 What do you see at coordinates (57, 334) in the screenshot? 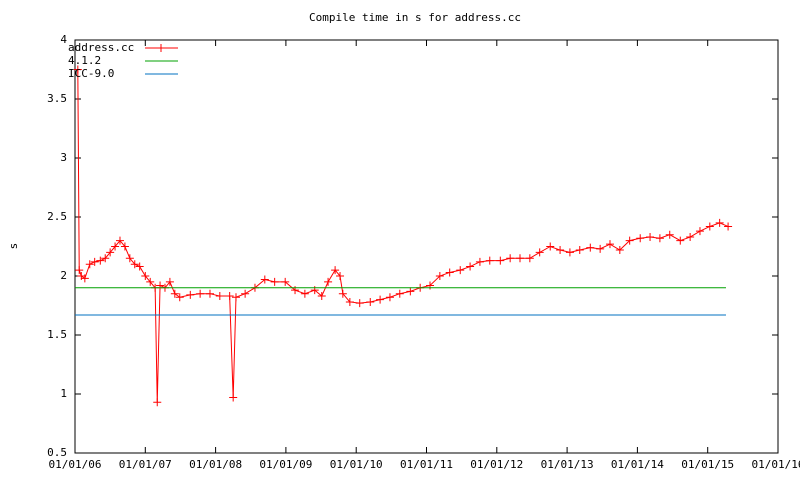
I see `y-tick-label: 1.5` at bounding box center [57, 334].